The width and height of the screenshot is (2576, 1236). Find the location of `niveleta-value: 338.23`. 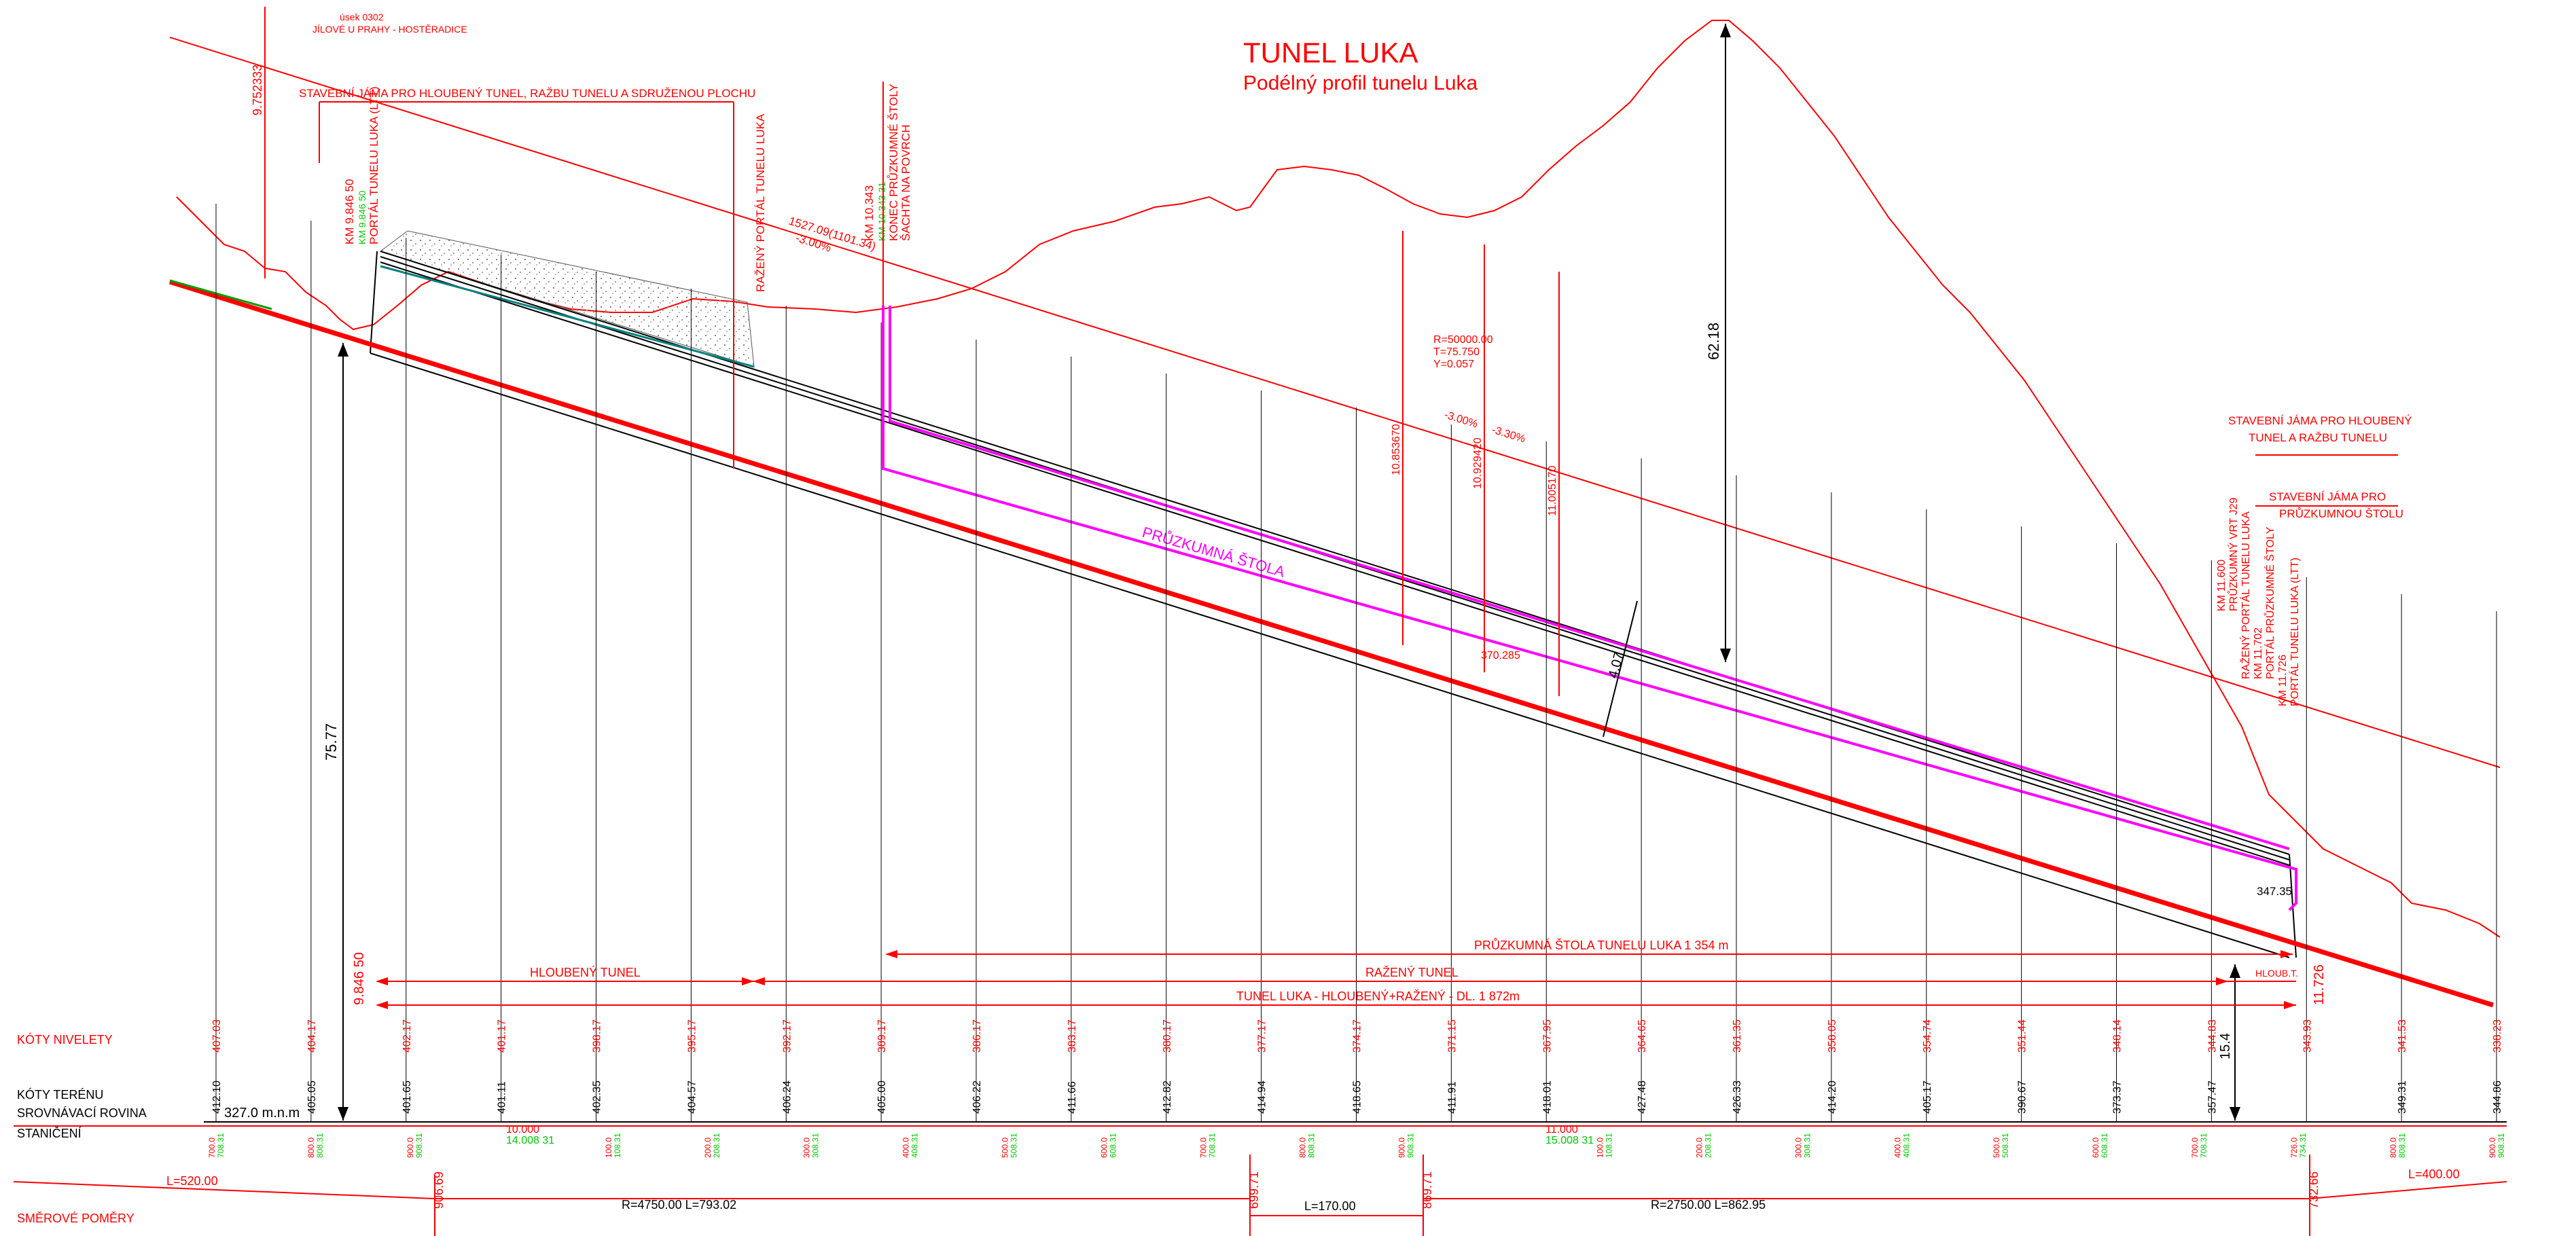

niveleta-value: 338.23 is located at coordinates (2497, 1036).